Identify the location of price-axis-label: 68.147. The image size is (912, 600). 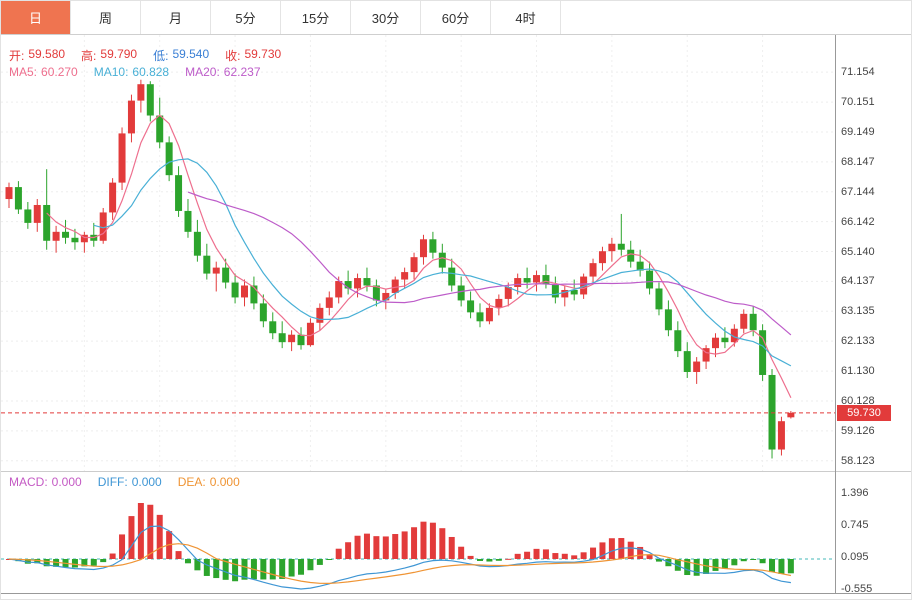
(858, 161).